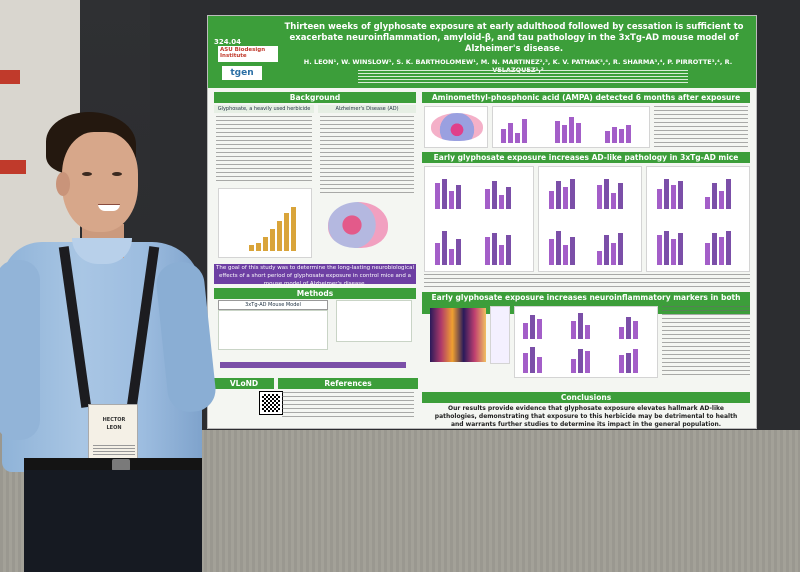 The height and width of the screenshot is (572, 800). I want to click on smile, so click(109, 207).